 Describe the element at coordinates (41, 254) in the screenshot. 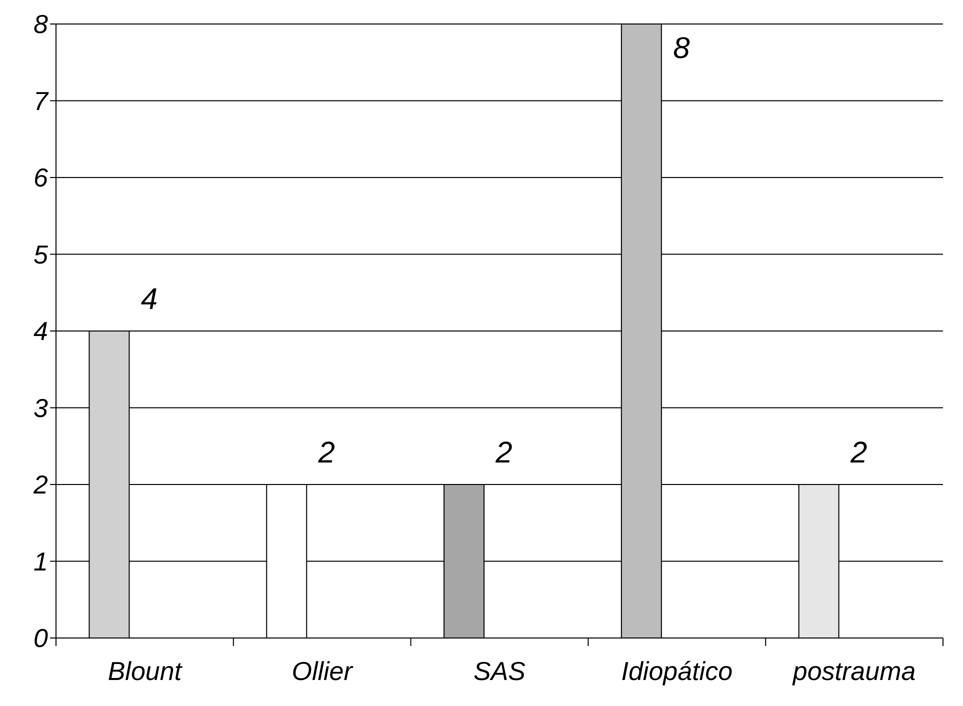

I see `y-tick-label: 5` at that location.